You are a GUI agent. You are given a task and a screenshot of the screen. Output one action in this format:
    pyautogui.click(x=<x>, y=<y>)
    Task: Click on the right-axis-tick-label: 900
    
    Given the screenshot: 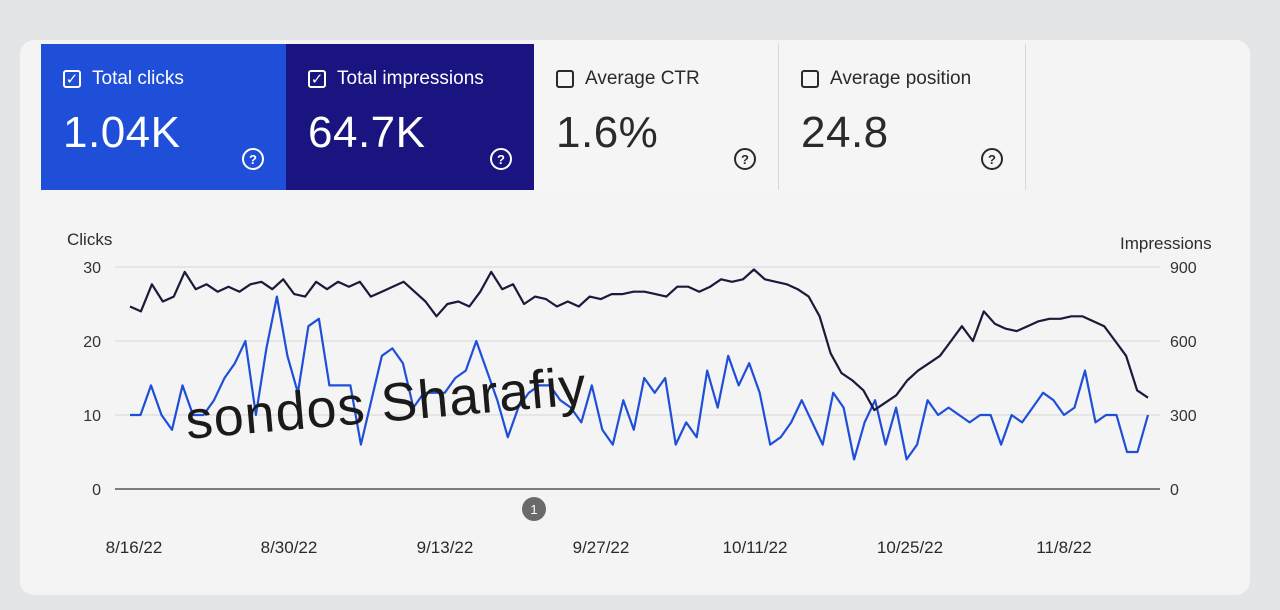 What is the action you would take?
    pyautogui.click(x=1183, y=268)
    